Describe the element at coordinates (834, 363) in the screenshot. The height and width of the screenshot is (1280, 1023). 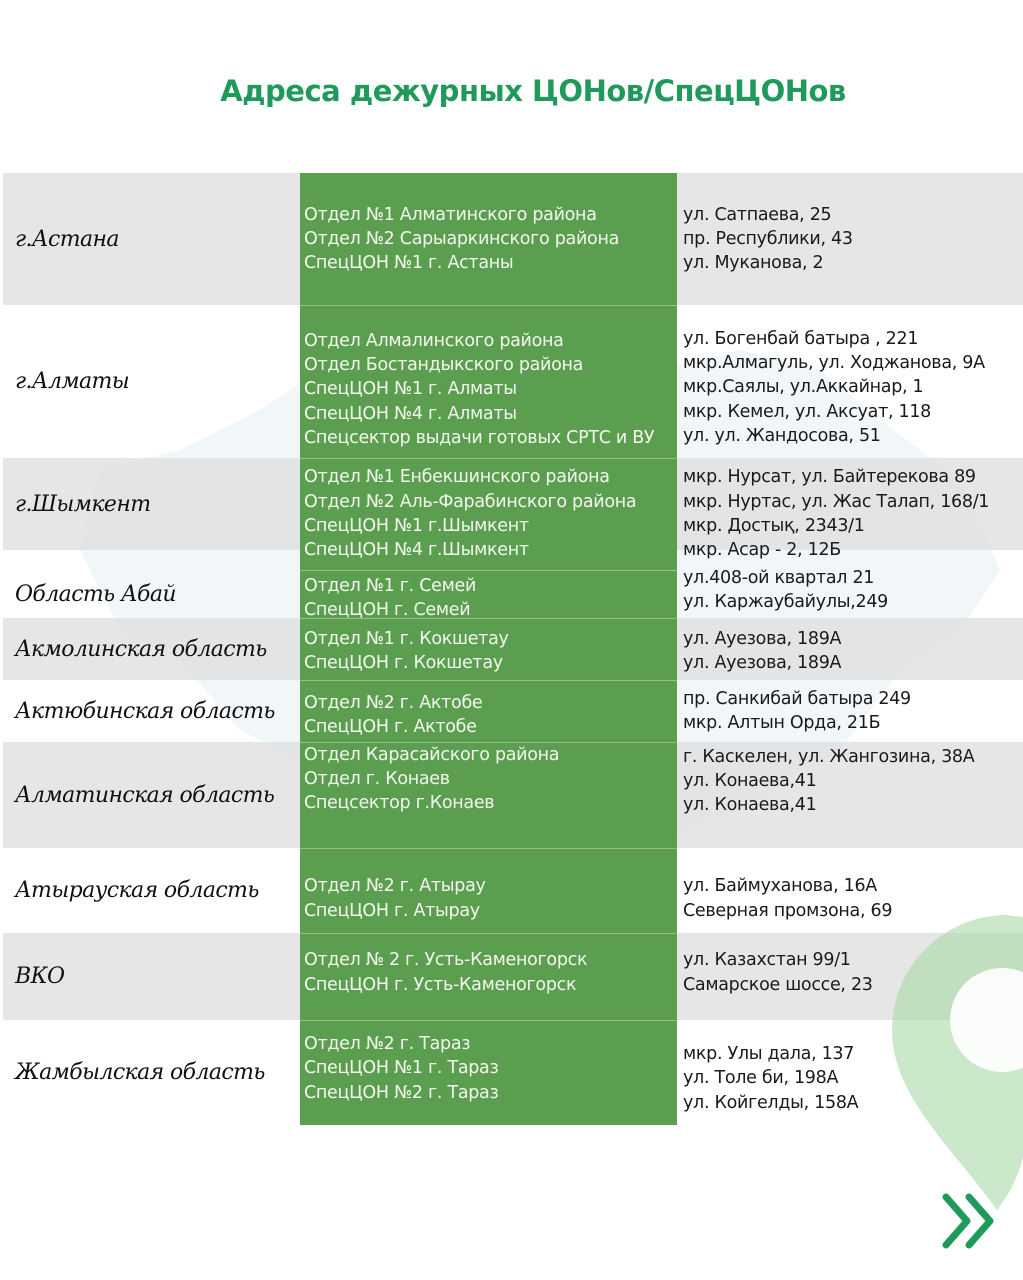
I see `address: мкр.Алмагуль, ул. Ходжанова, 9А` at that location.